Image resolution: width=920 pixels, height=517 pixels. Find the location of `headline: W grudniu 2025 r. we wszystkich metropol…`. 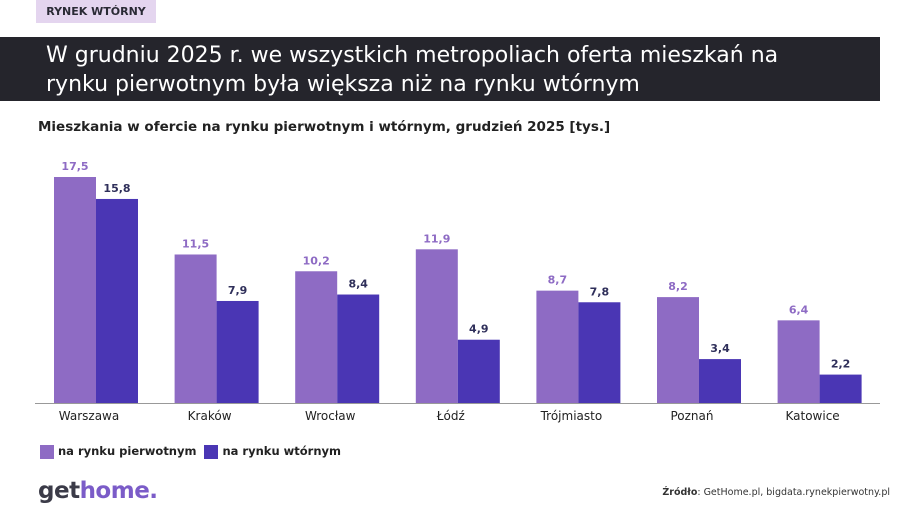

headline: W grudniu 2025 r. we wszystkich metropol… is located at coordinates (412, 70).